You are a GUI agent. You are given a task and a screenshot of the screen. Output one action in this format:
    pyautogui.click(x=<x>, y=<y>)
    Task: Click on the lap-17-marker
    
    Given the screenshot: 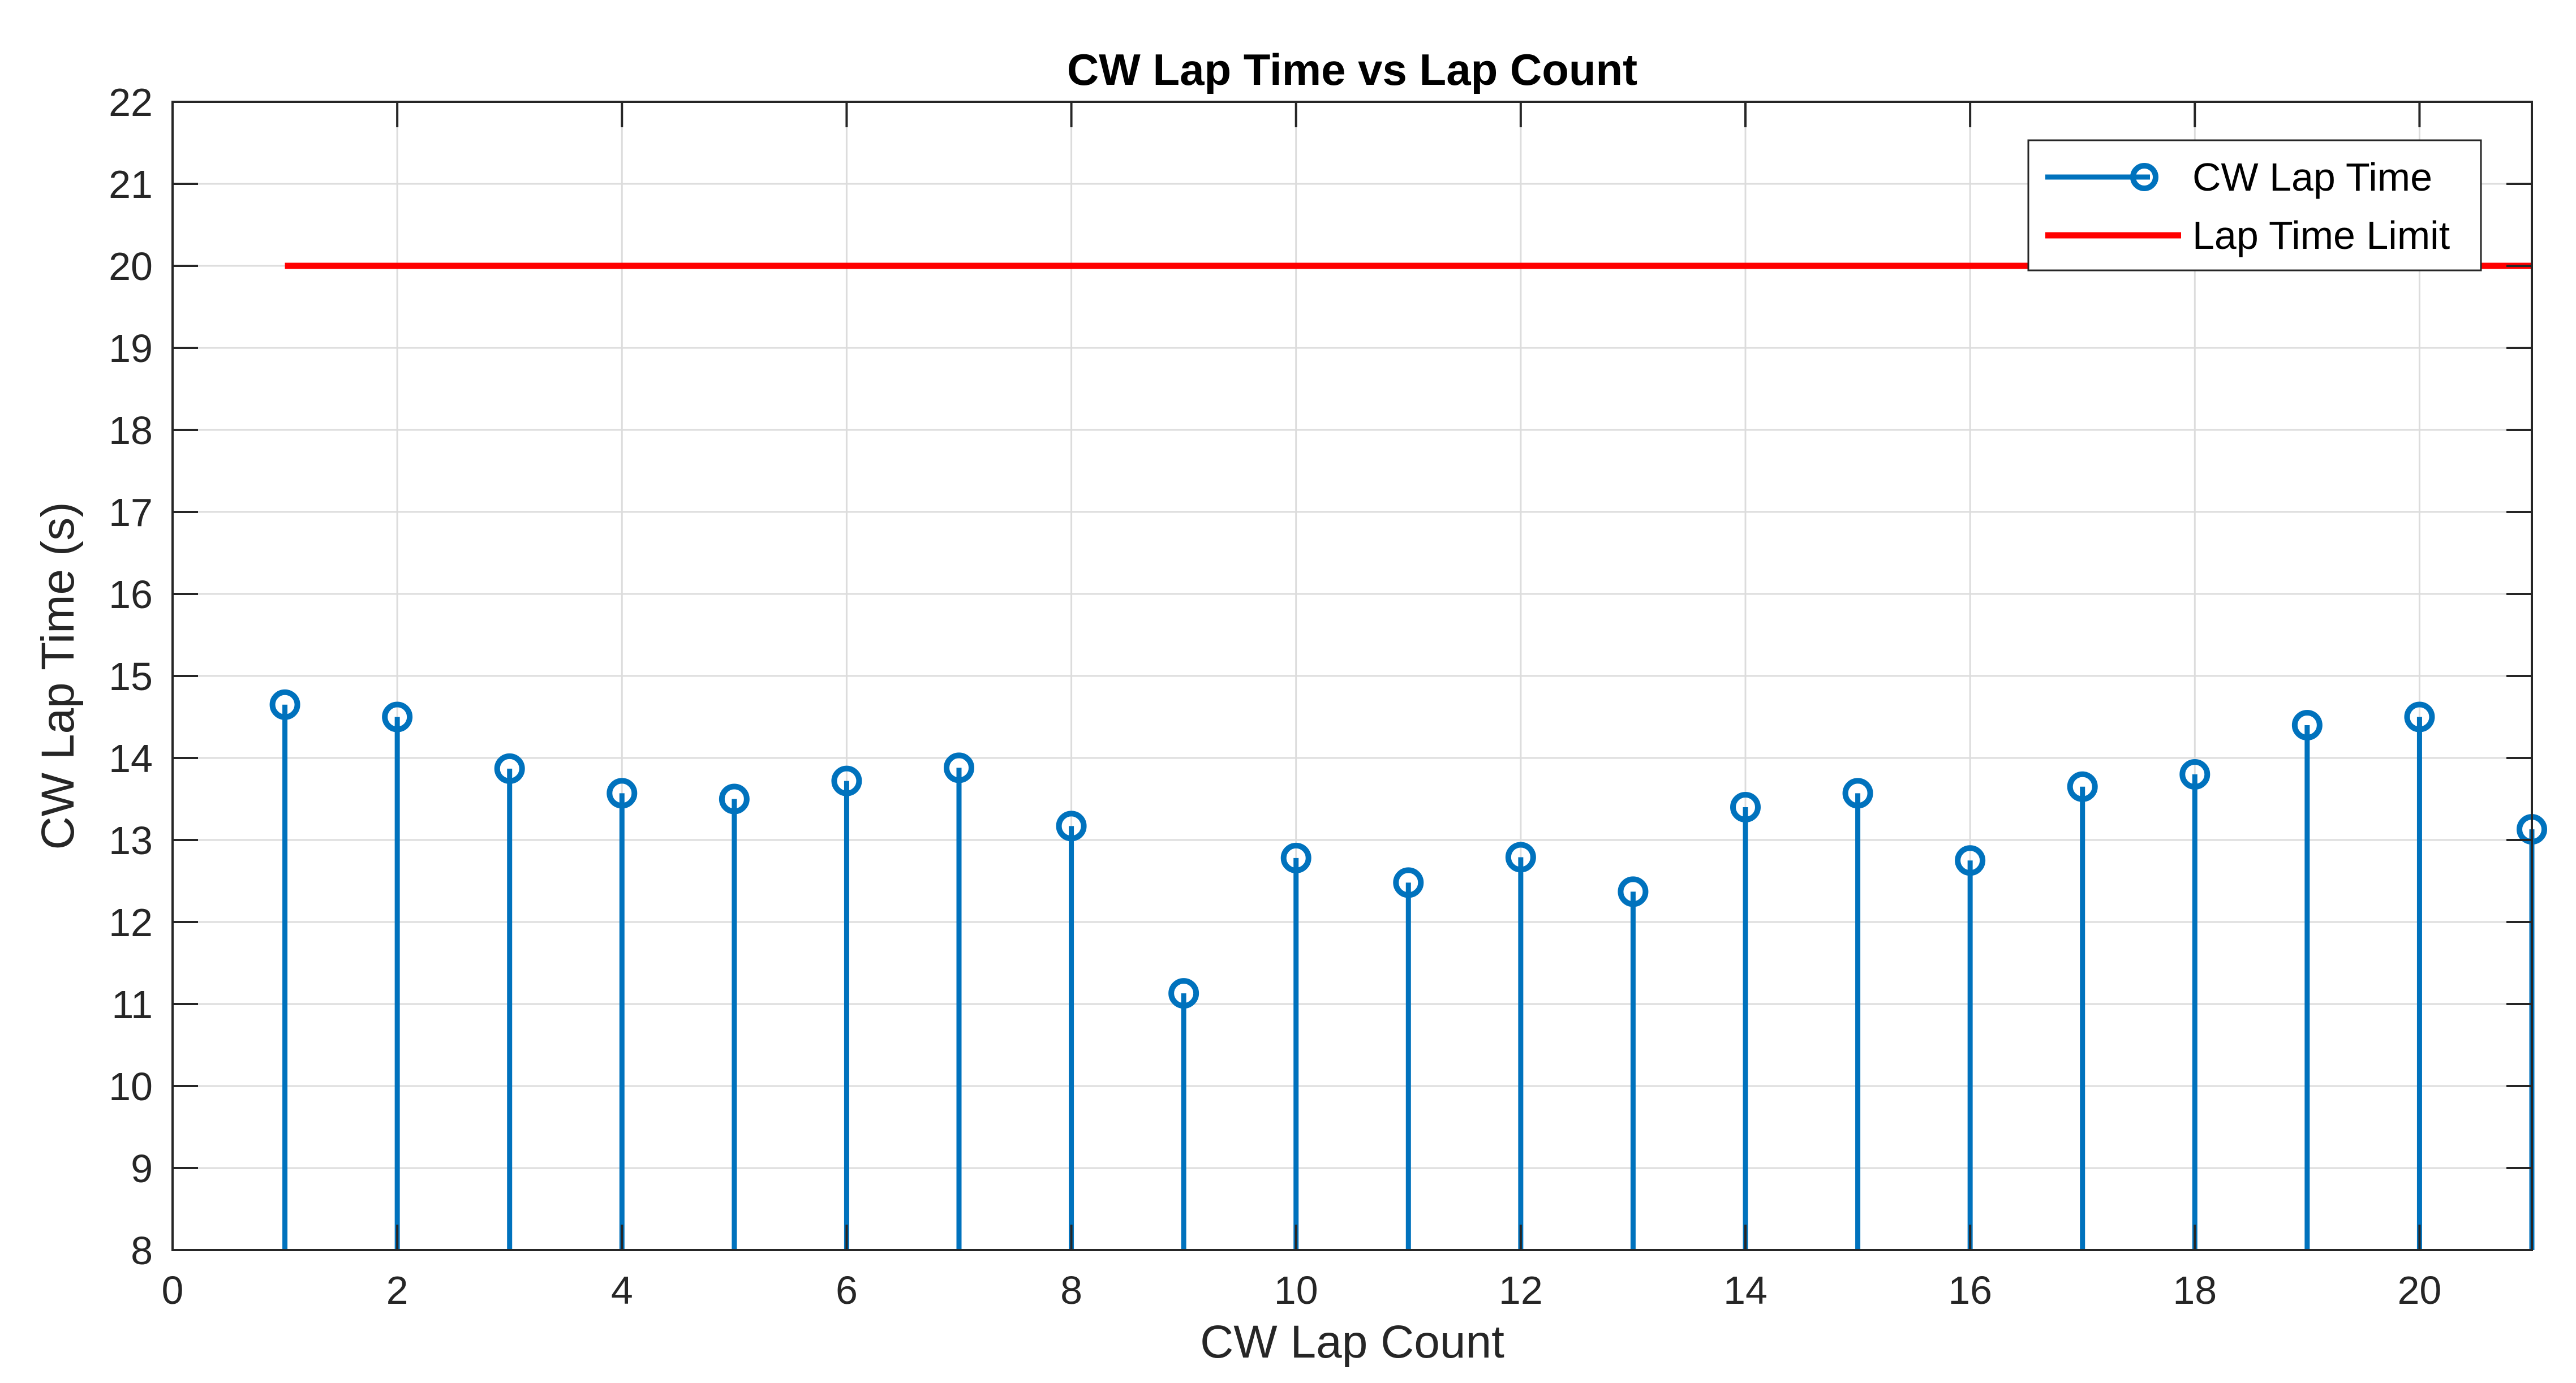 What is the action you would take?
    pyautogui.click(x=2082, y=786)
    